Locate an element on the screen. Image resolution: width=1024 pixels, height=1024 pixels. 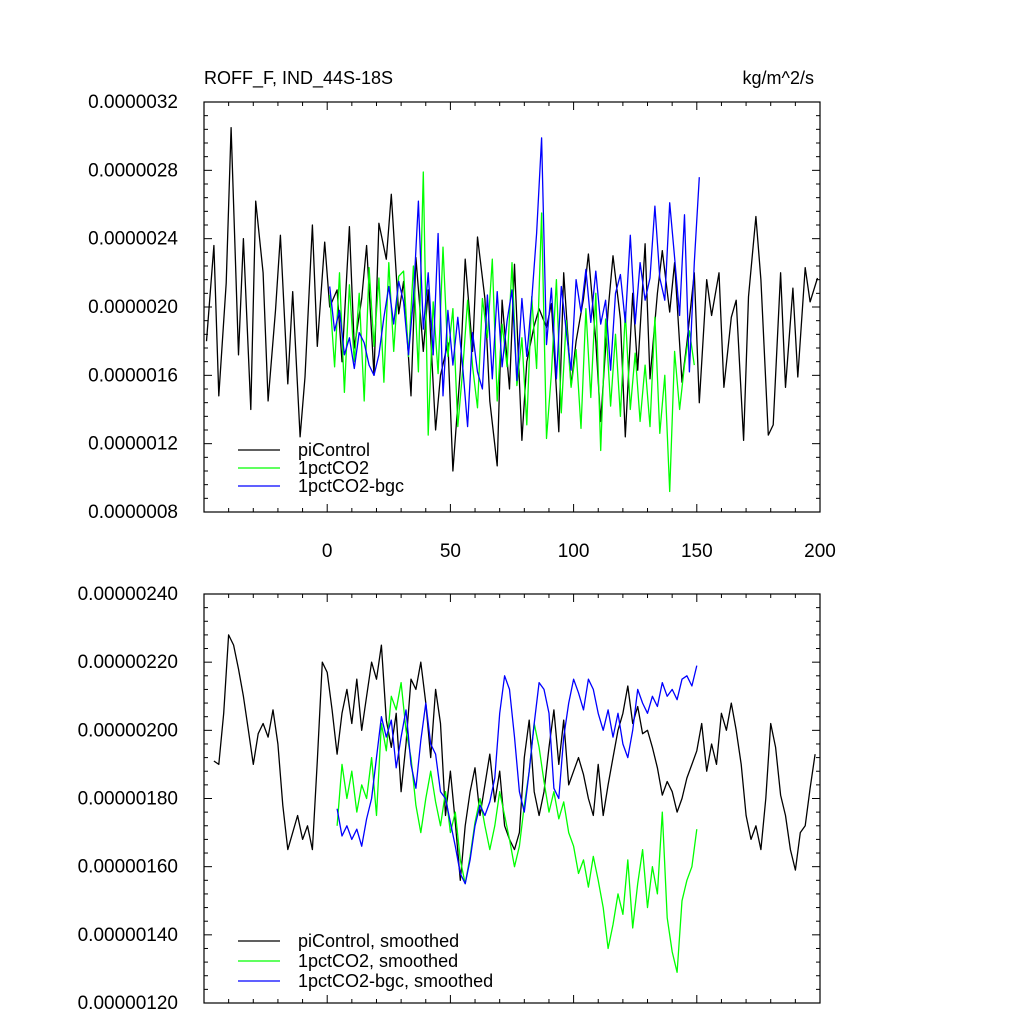
x-tick-label: 100 is located at coordinates (574, 551).